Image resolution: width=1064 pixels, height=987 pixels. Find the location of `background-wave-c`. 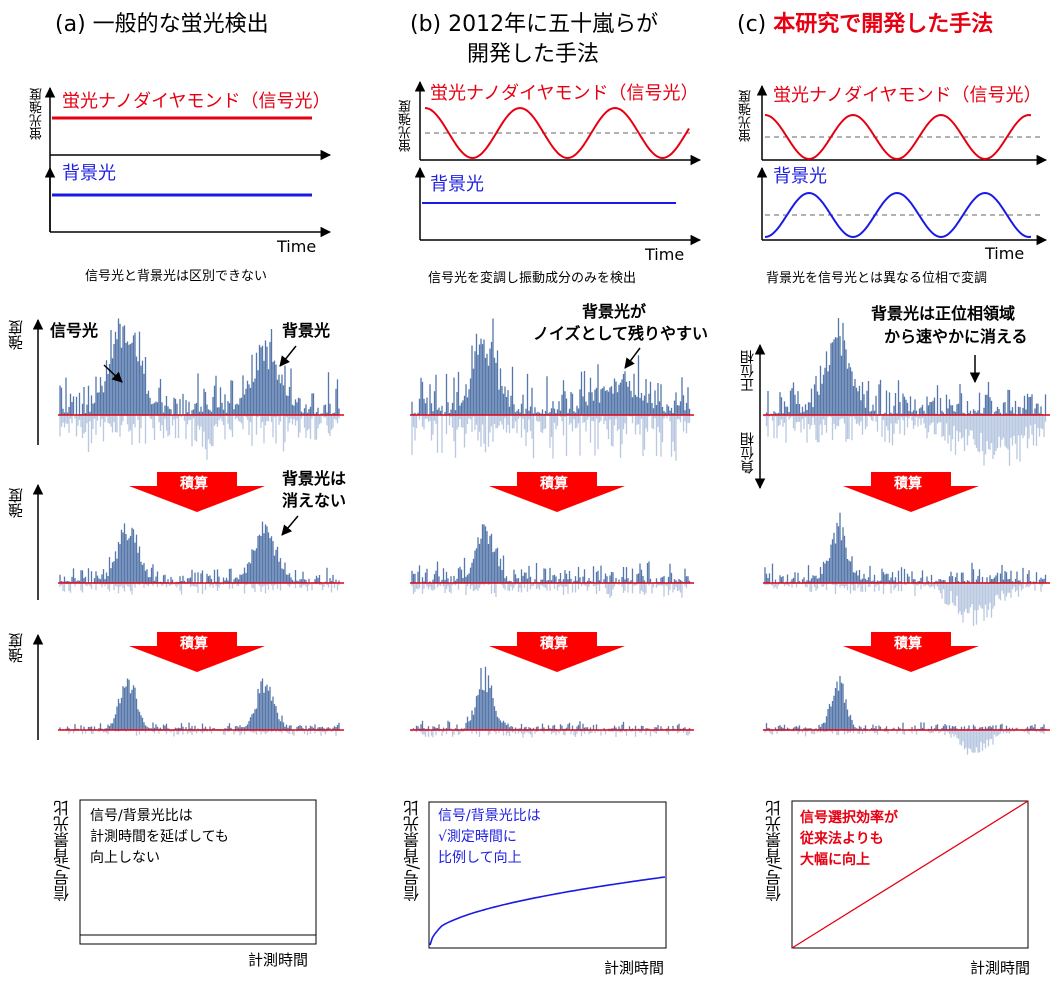

background-wave-c is located at coordinates (898, 215).